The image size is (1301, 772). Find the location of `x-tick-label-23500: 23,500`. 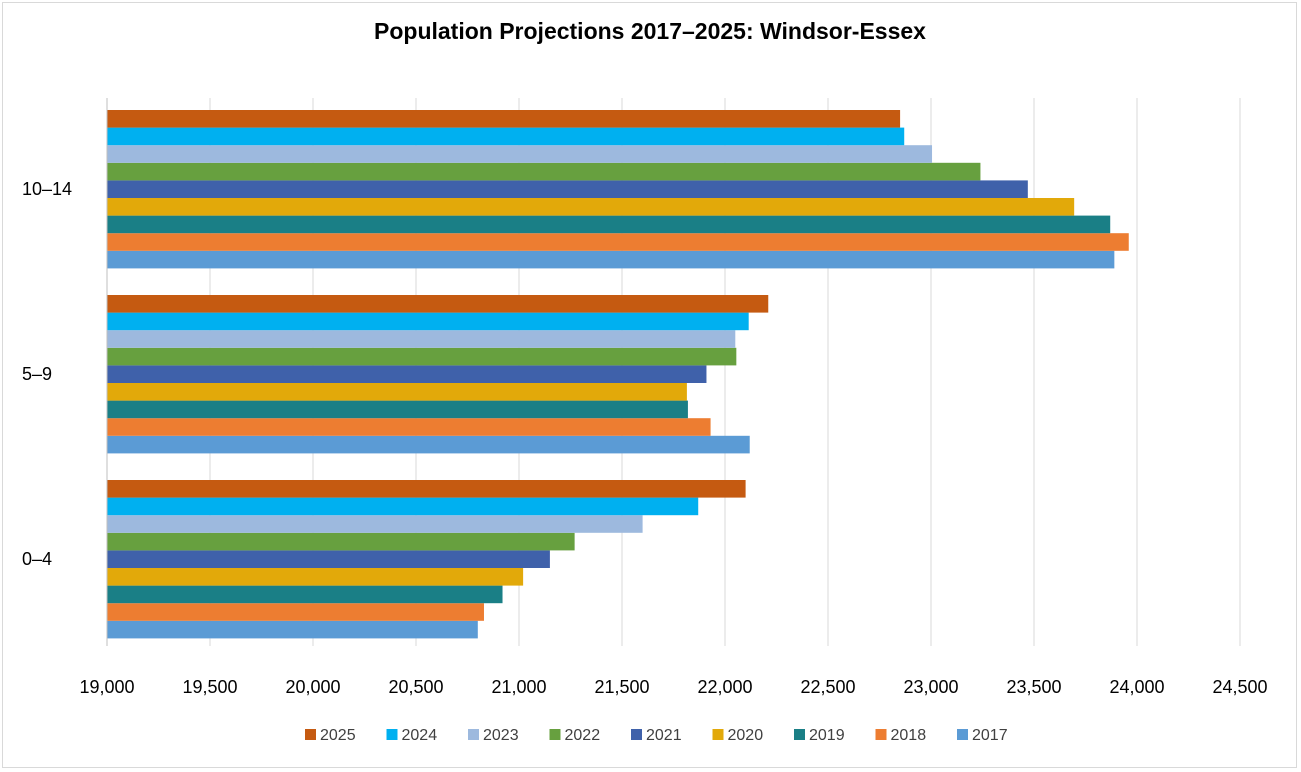

x-tick-label-23500: 23,500 is located at coordinates (1033, 687).